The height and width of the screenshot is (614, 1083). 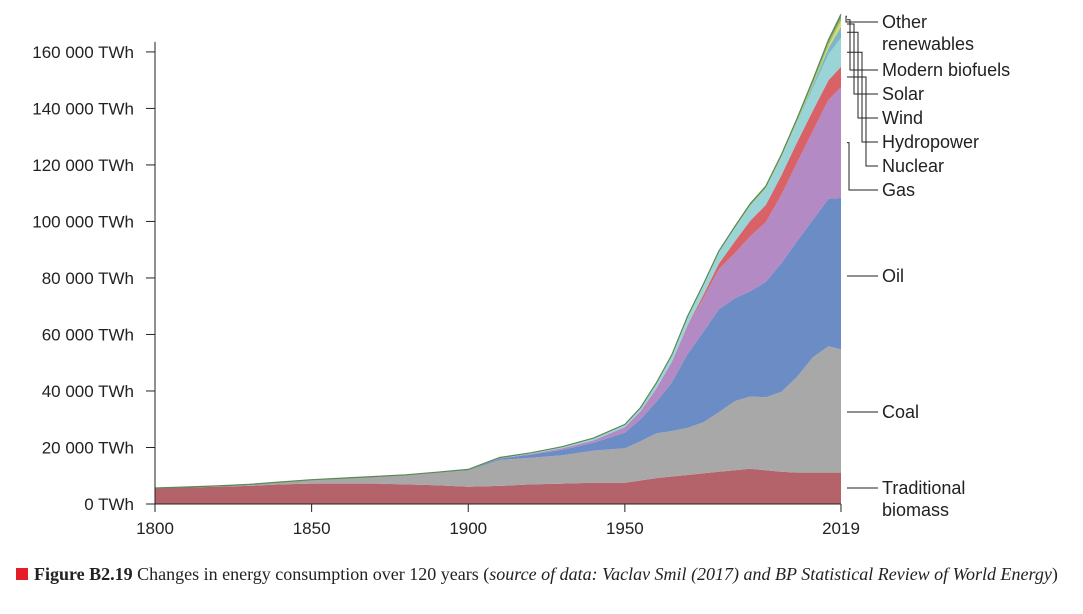 I want to click on legend-label-line: Other, so click(x=904, y=22).